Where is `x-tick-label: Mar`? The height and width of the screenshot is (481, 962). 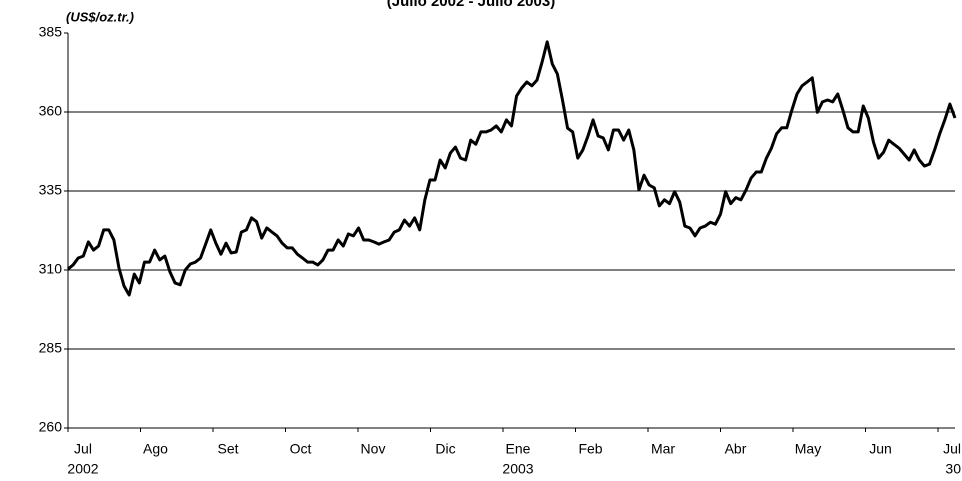
x-tick-label: Mar is located at coordinates (663, 449).